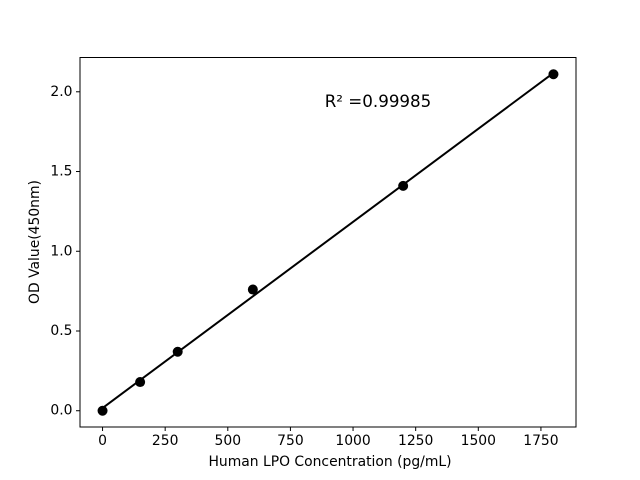 The width and height of the screenshot is (640, 480). What do you see at coordinates (352, 441) in the screenshot?
I see `x-tick-label: 1000` at bounding box center [352, 441].